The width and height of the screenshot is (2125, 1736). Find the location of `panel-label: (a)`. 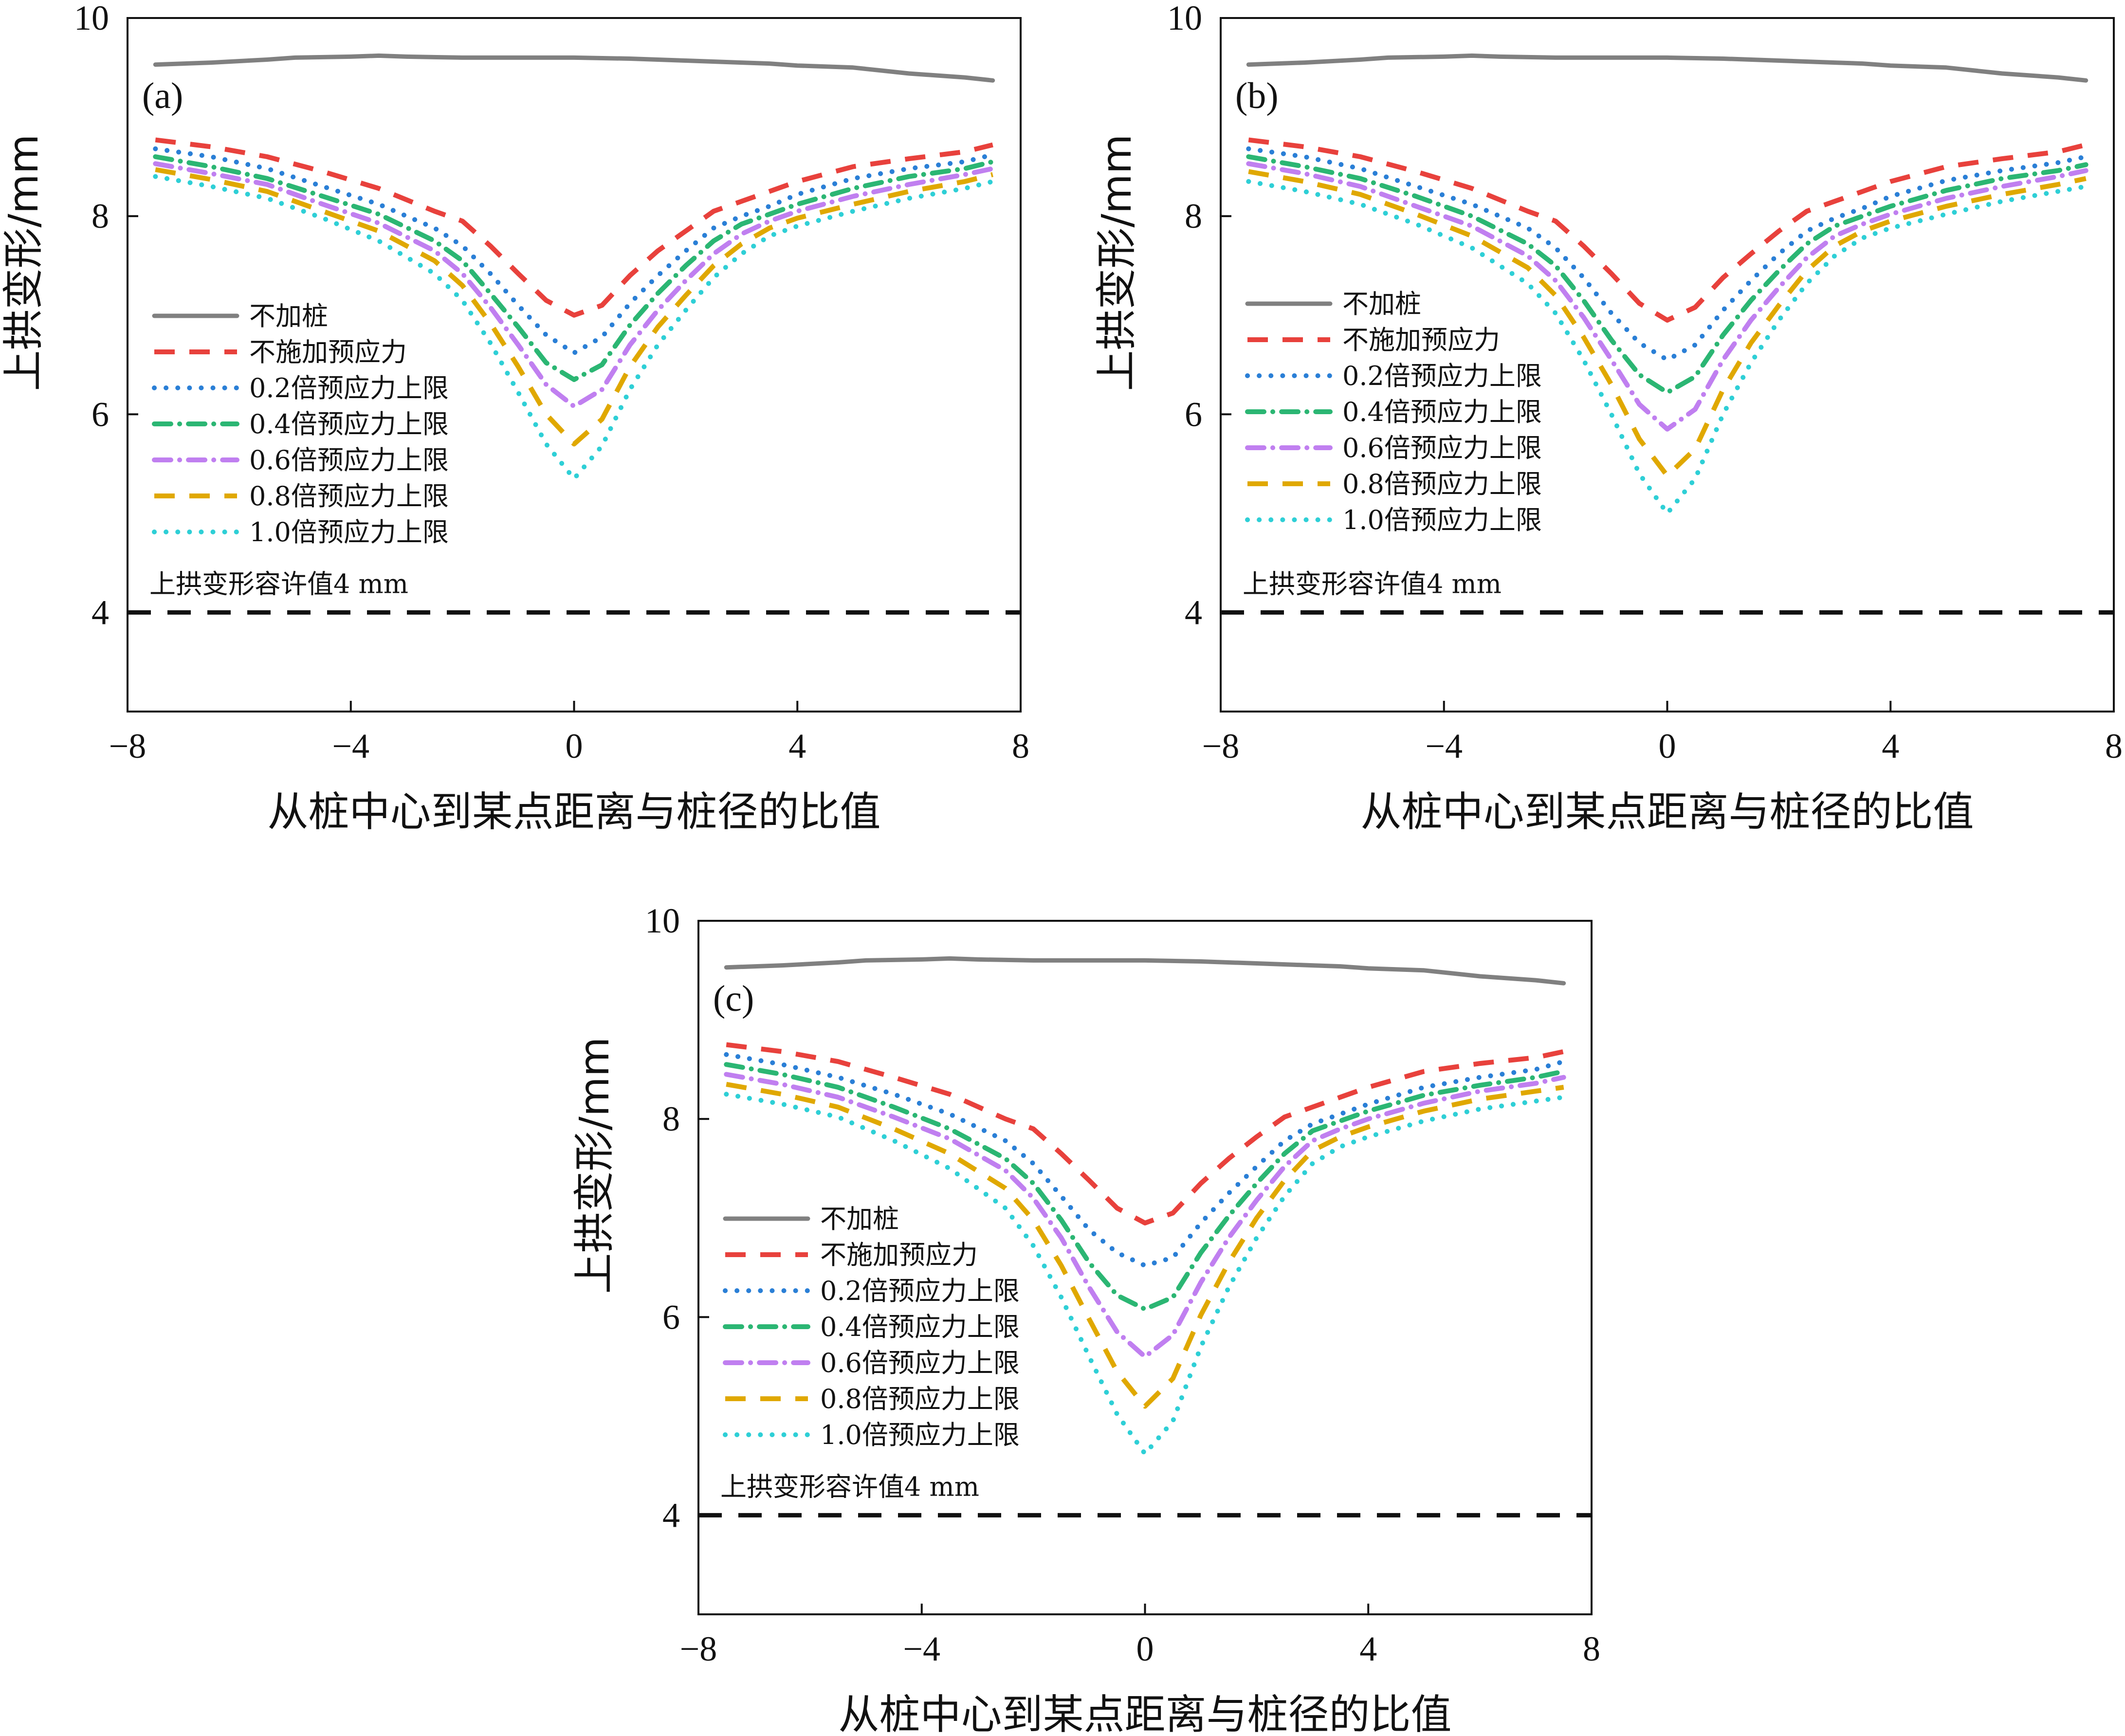

panel-label: (a) is located at coordinates (162, 96).